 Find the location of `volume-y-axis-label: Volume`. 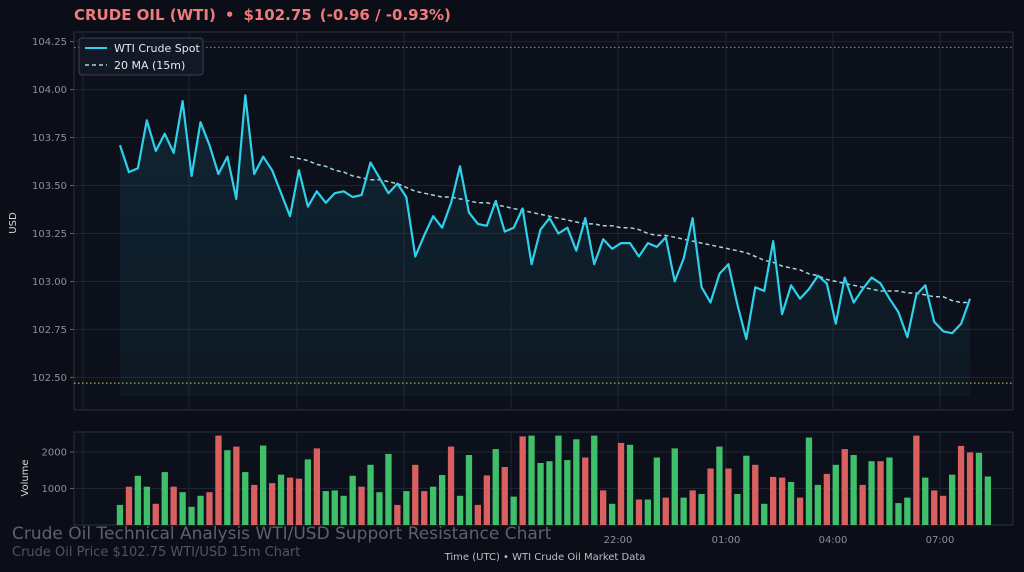

volume-y-axis-label: Volume is located at coordinates (25, 477).